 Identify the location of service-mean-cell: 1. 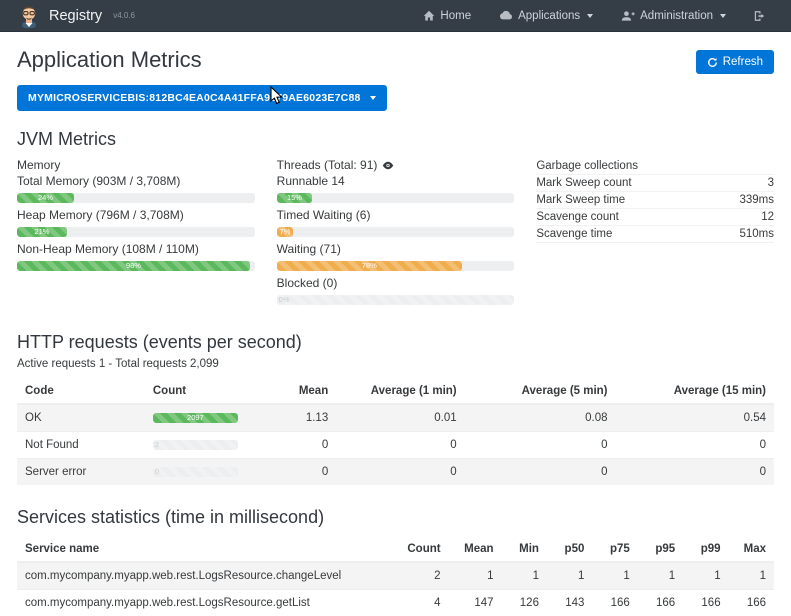
(475, 576).